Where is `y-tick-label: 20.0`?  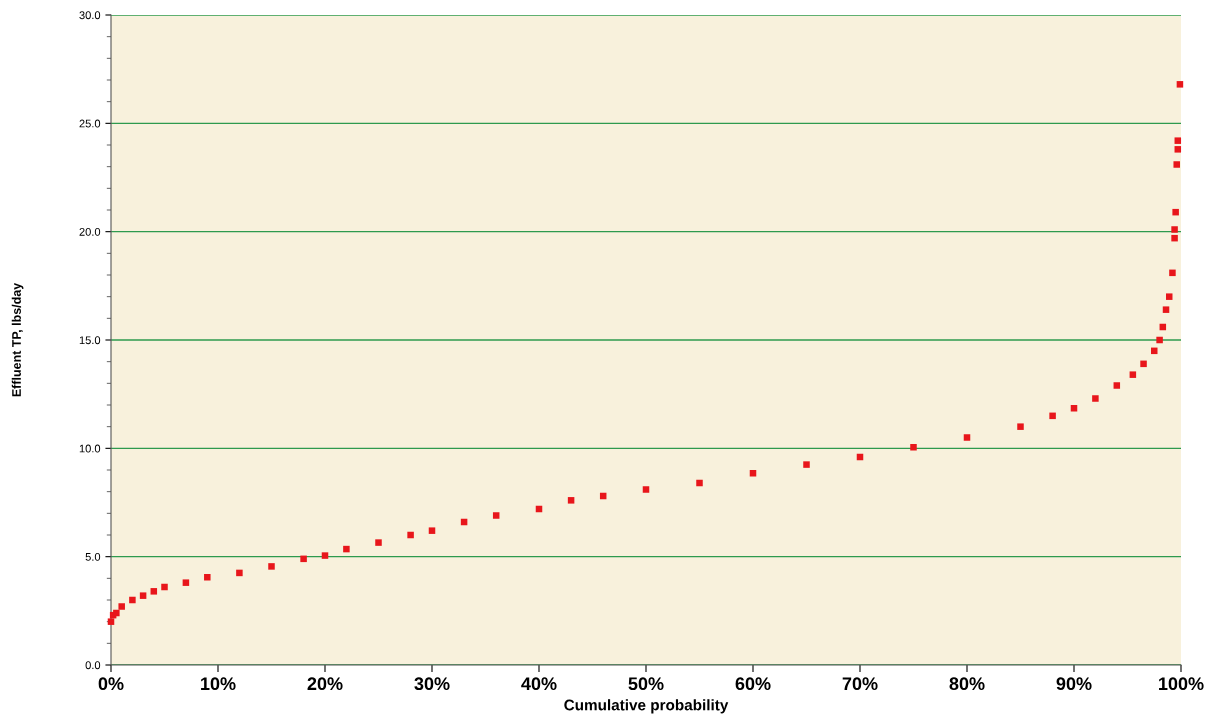
y-tick-label: 20.0 is located at coordinates (90, 231).